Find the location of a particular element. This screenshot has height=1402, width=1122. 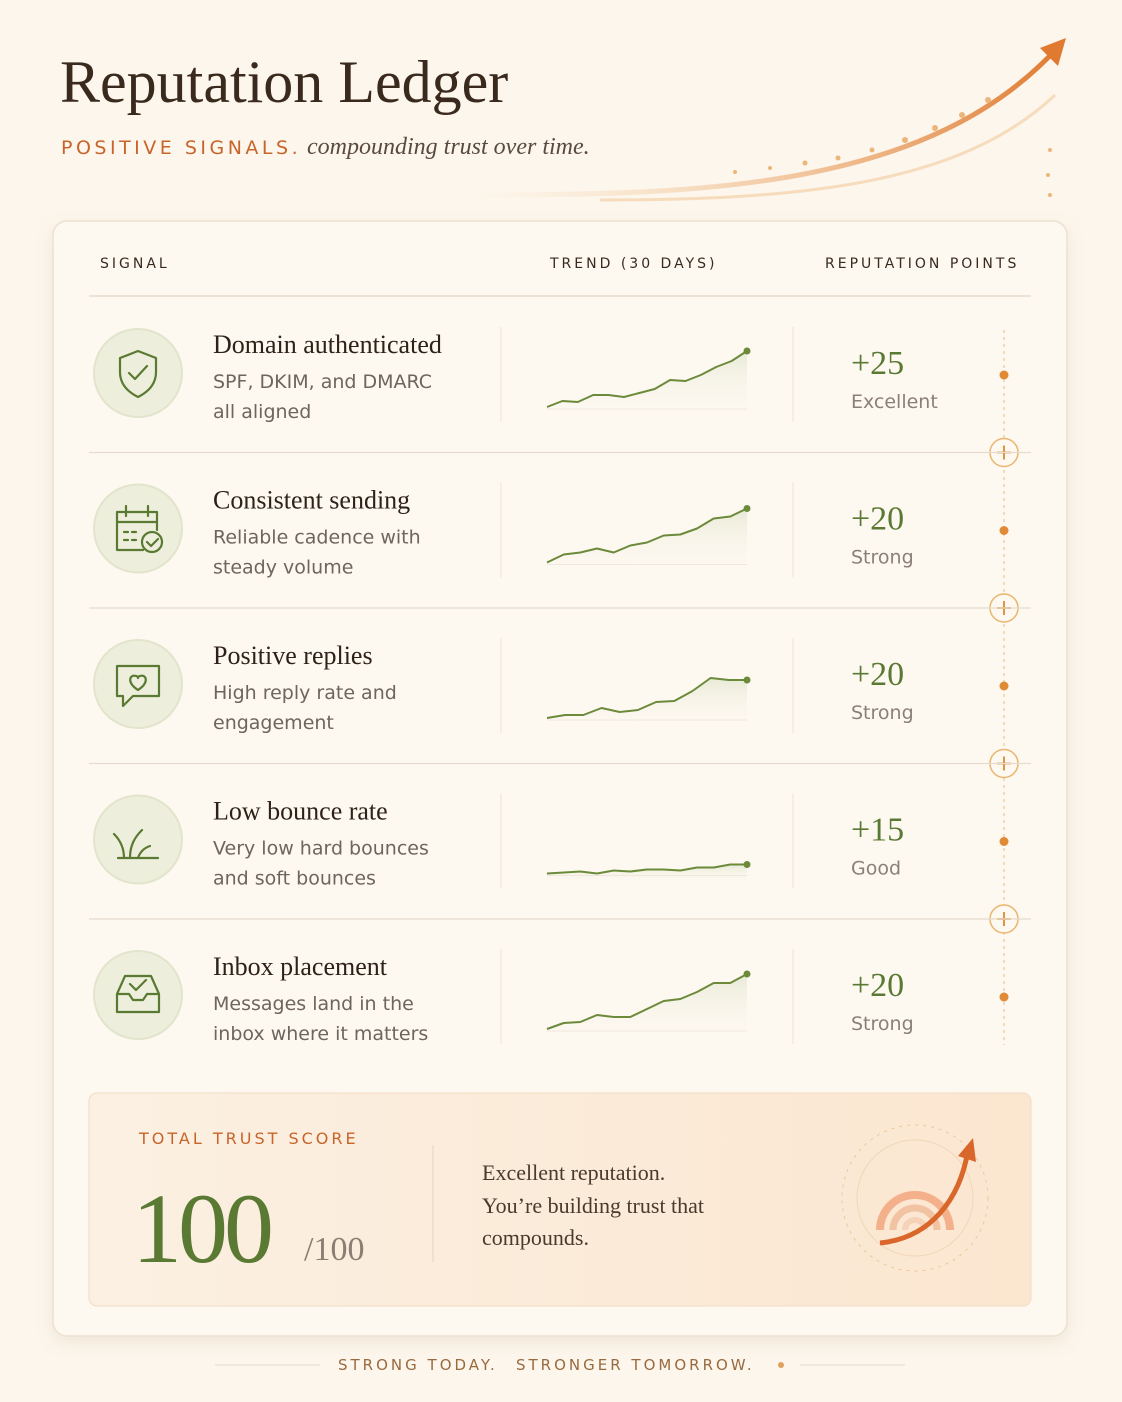

footer-dot is located at coordinates (781, 1365).